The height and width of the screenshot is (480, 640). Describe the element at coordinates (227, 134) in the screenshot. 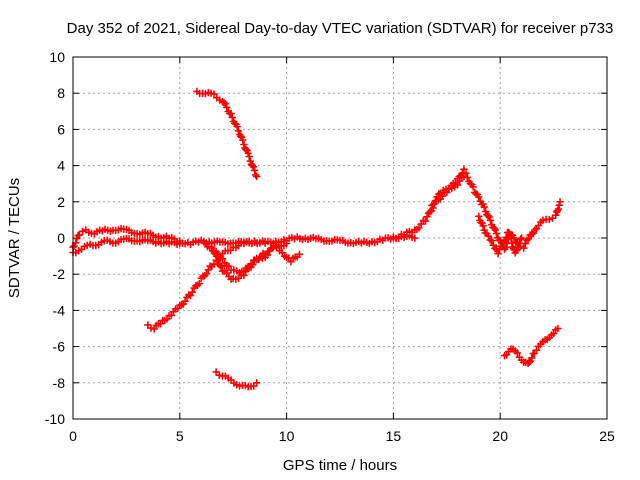

I see `series-upper-descent` at that location.